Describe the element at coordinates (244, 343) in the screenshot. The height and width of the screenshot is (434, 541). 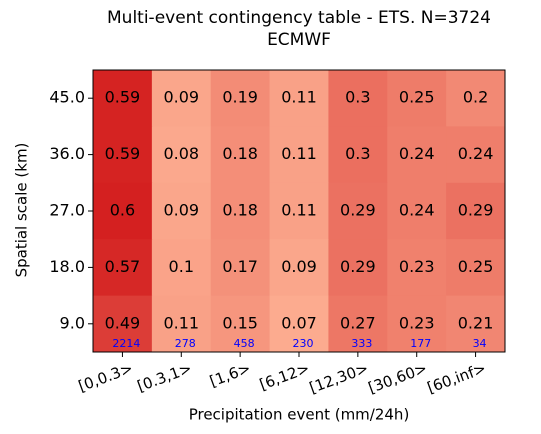
I see `count-label: 458` at that location.